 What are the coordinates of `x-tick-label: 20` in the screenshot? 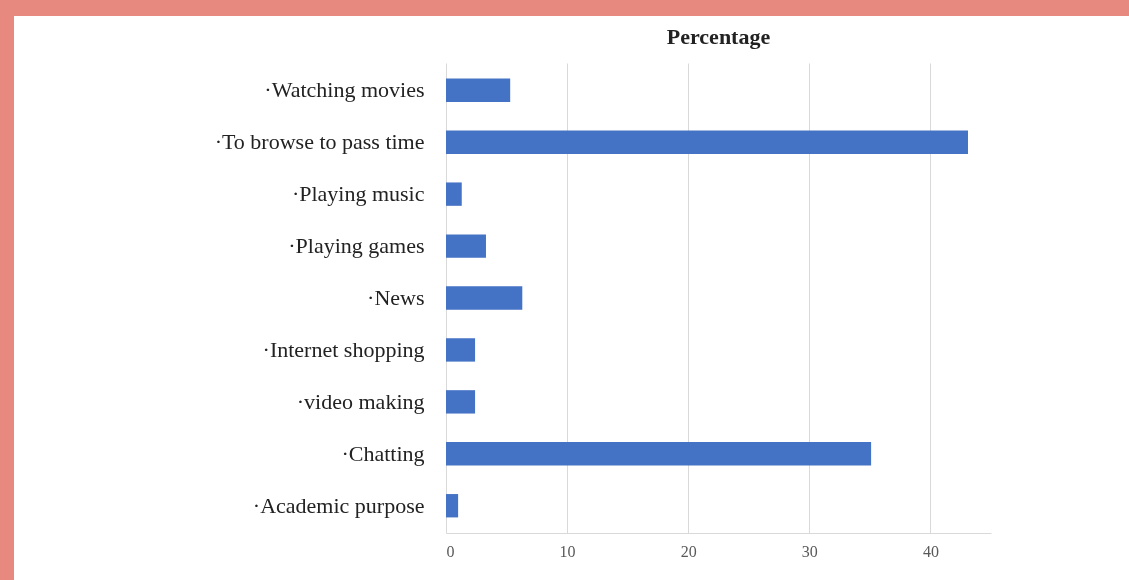 It's located at (688, 551).